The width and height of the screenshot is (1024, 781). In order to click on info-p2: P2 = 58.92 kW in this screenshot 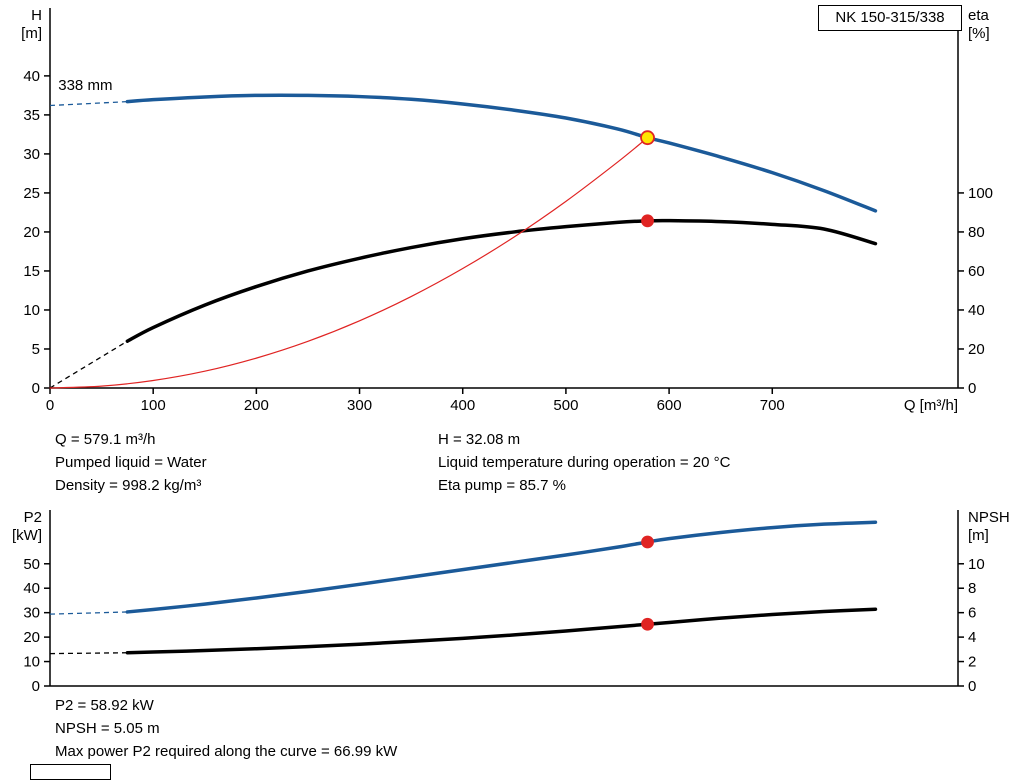, I will do `click(104, 705)`.